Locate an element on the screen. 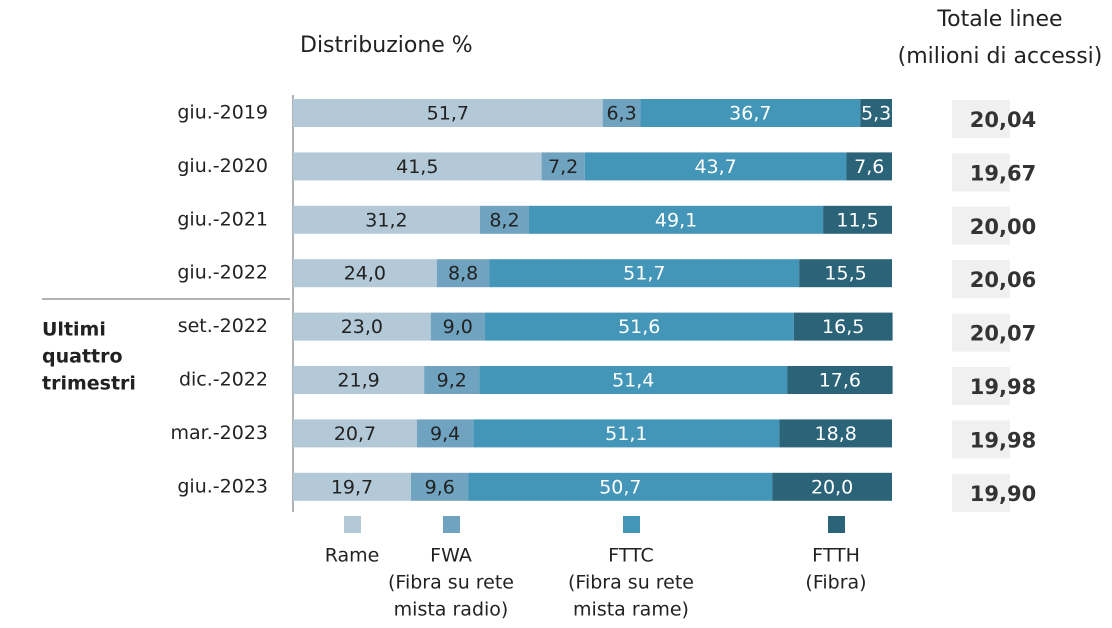  y-tick-label: giu.-2021 is located at coordinates (222, 219).